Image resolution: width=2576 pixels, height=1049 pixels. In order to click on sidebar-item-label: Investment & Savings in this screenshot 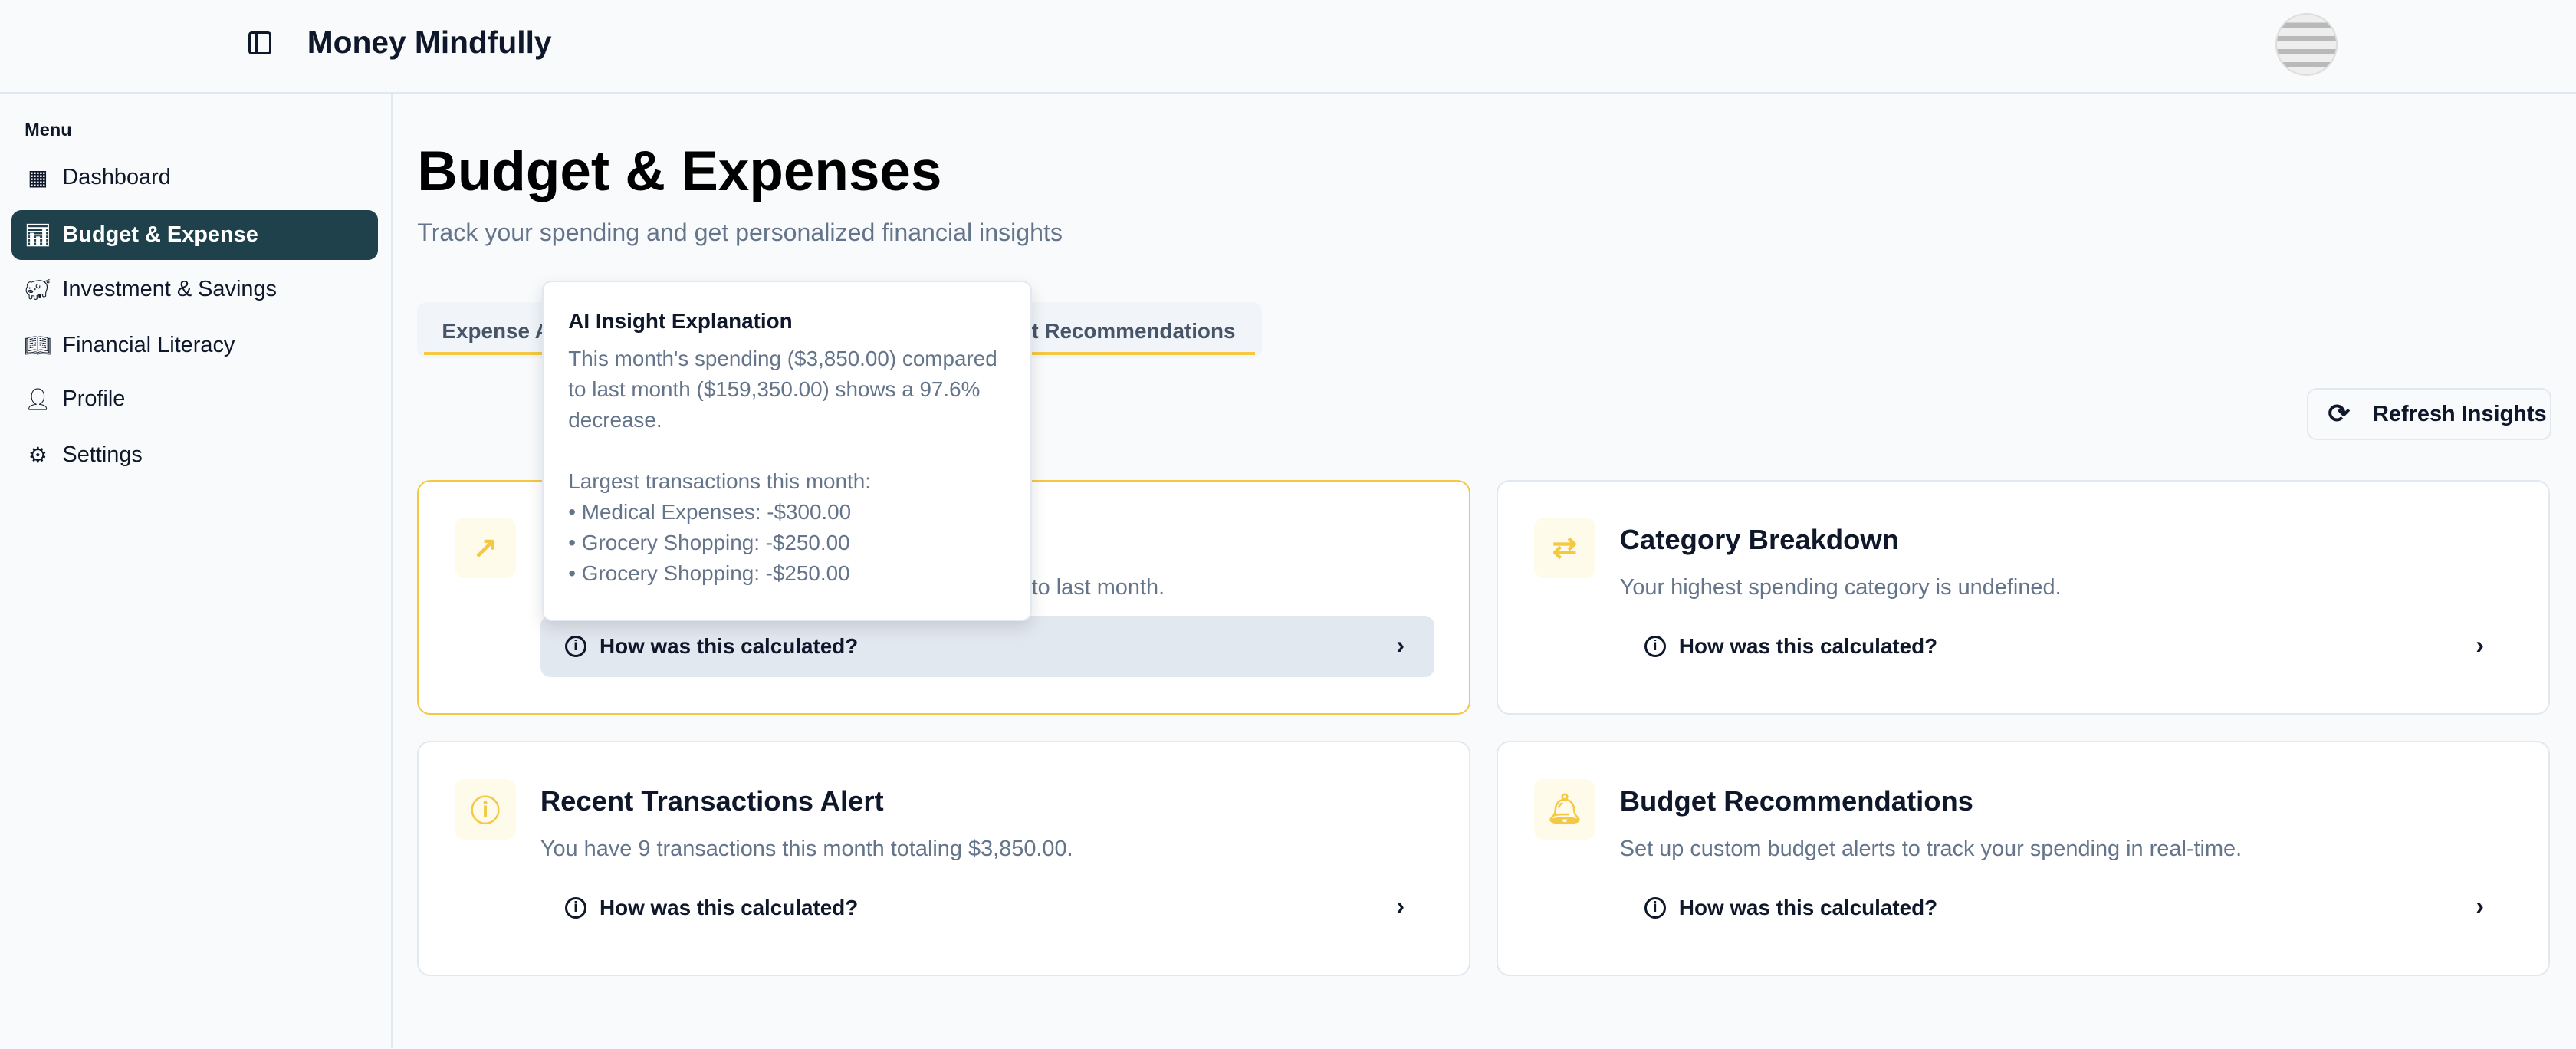, I will do `click(169, 288)`.